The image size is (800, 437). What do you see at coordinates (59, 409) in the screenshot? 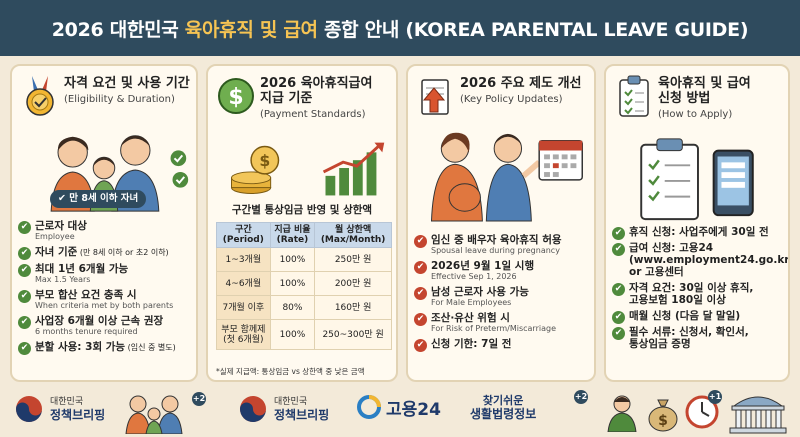
I see `policy-briefing-logo: 대한민국 정책브리핑` at bounding box center [59, 409].